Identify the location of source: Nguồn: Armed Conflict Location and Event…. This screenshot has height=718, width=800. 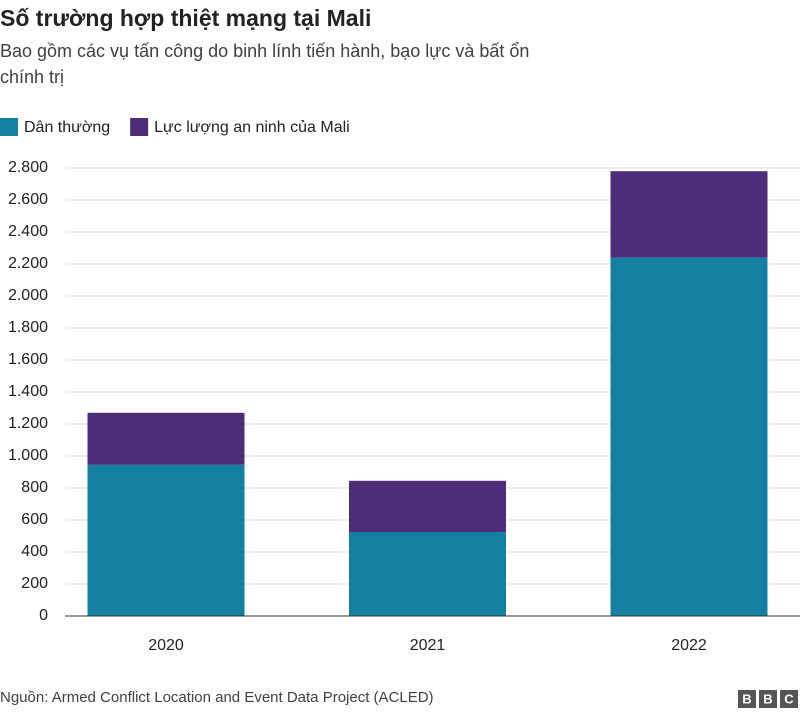
(217, 697).